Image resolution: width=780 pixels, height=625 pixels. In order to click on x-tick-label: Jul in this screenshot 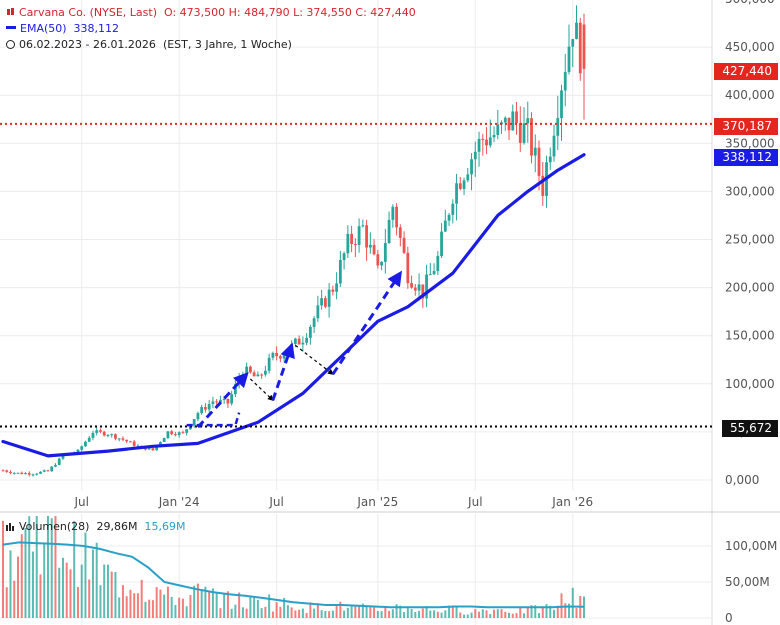, I will do `click(80, 502)`.